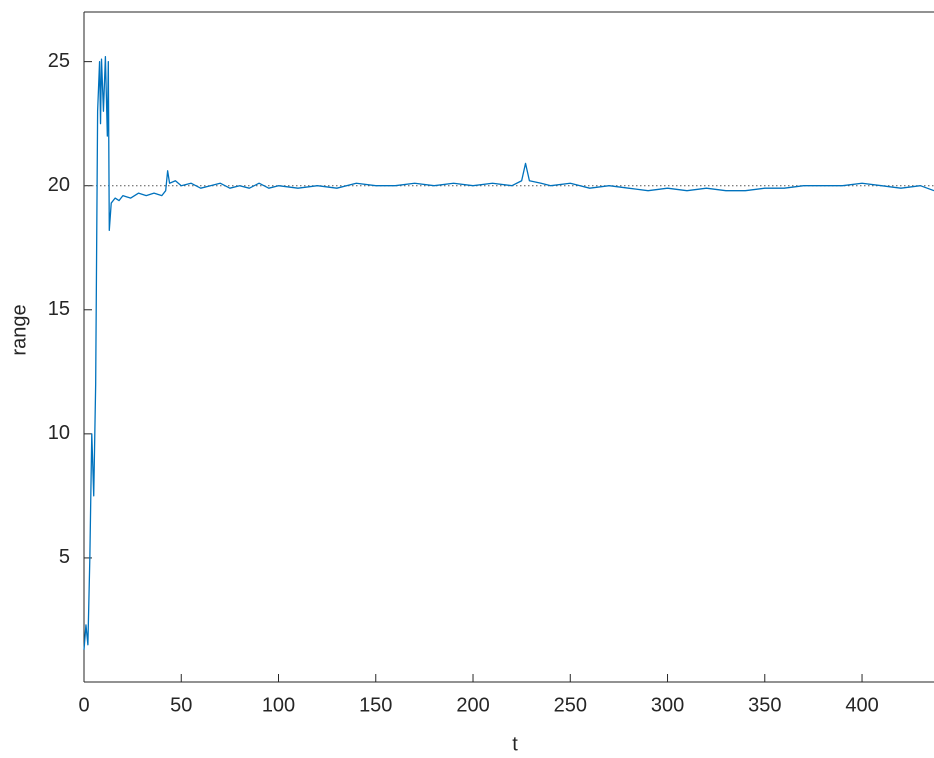 This screenshot has height=758, width=934. What do you see at coordinates (59, 61) in the screenshot?
I see `y-tick-label: 25` at bounding box center [59, 61].